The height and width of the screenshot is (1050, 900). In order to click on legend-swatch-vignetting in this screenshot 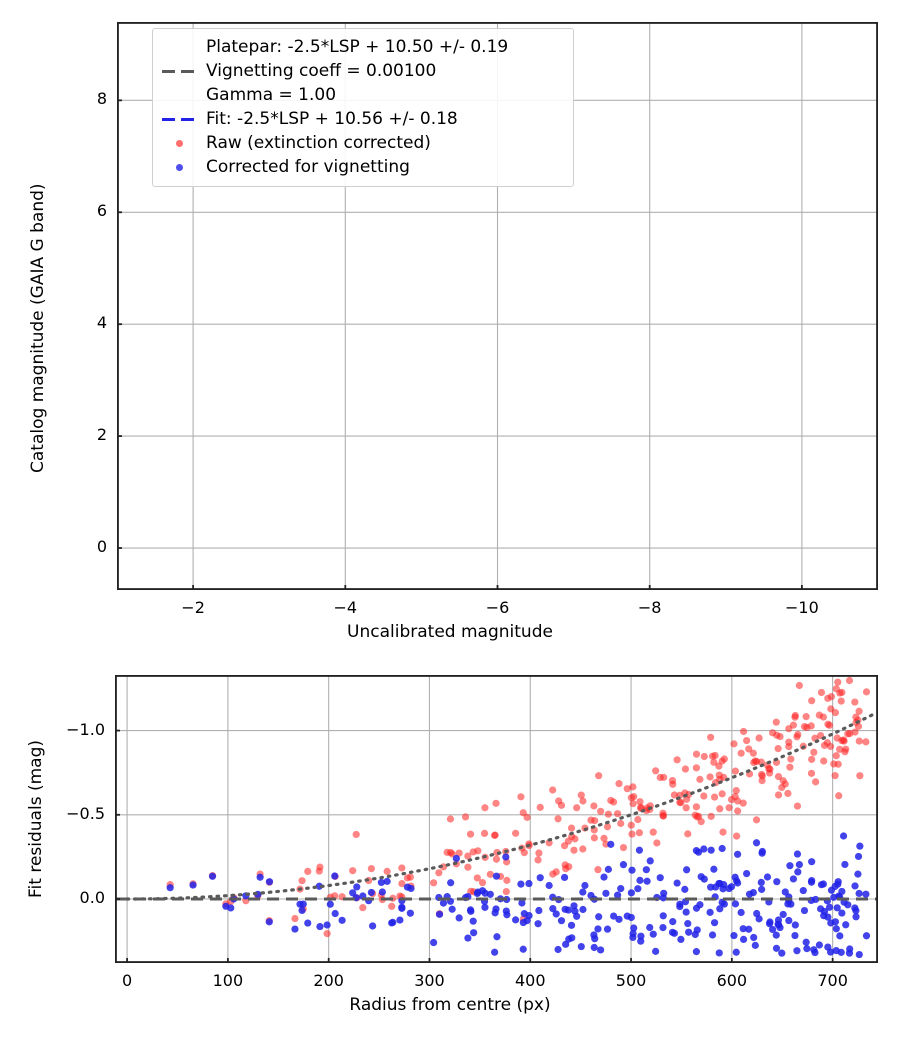, I will do `click(180, 71)`.